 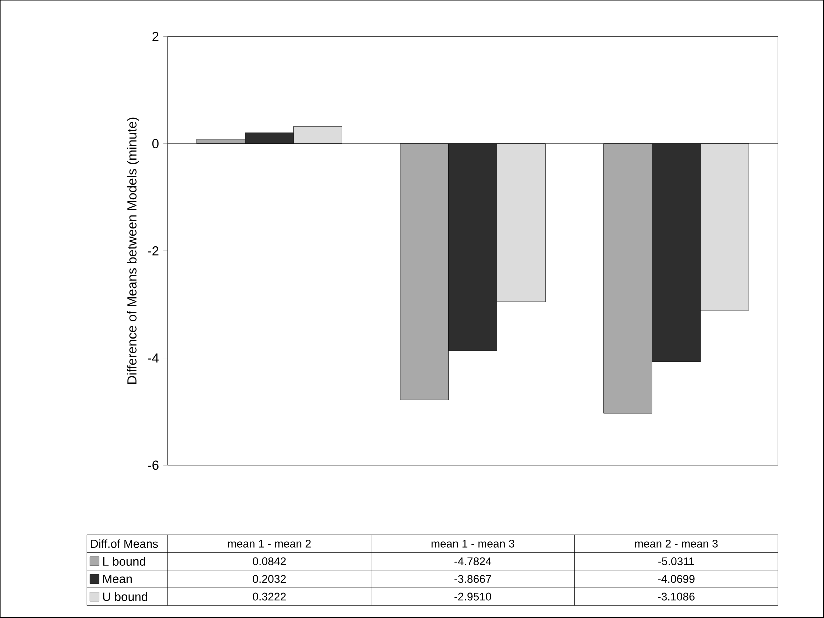 I want to click on data-label: -5.0311, so click(x=676, y=562).